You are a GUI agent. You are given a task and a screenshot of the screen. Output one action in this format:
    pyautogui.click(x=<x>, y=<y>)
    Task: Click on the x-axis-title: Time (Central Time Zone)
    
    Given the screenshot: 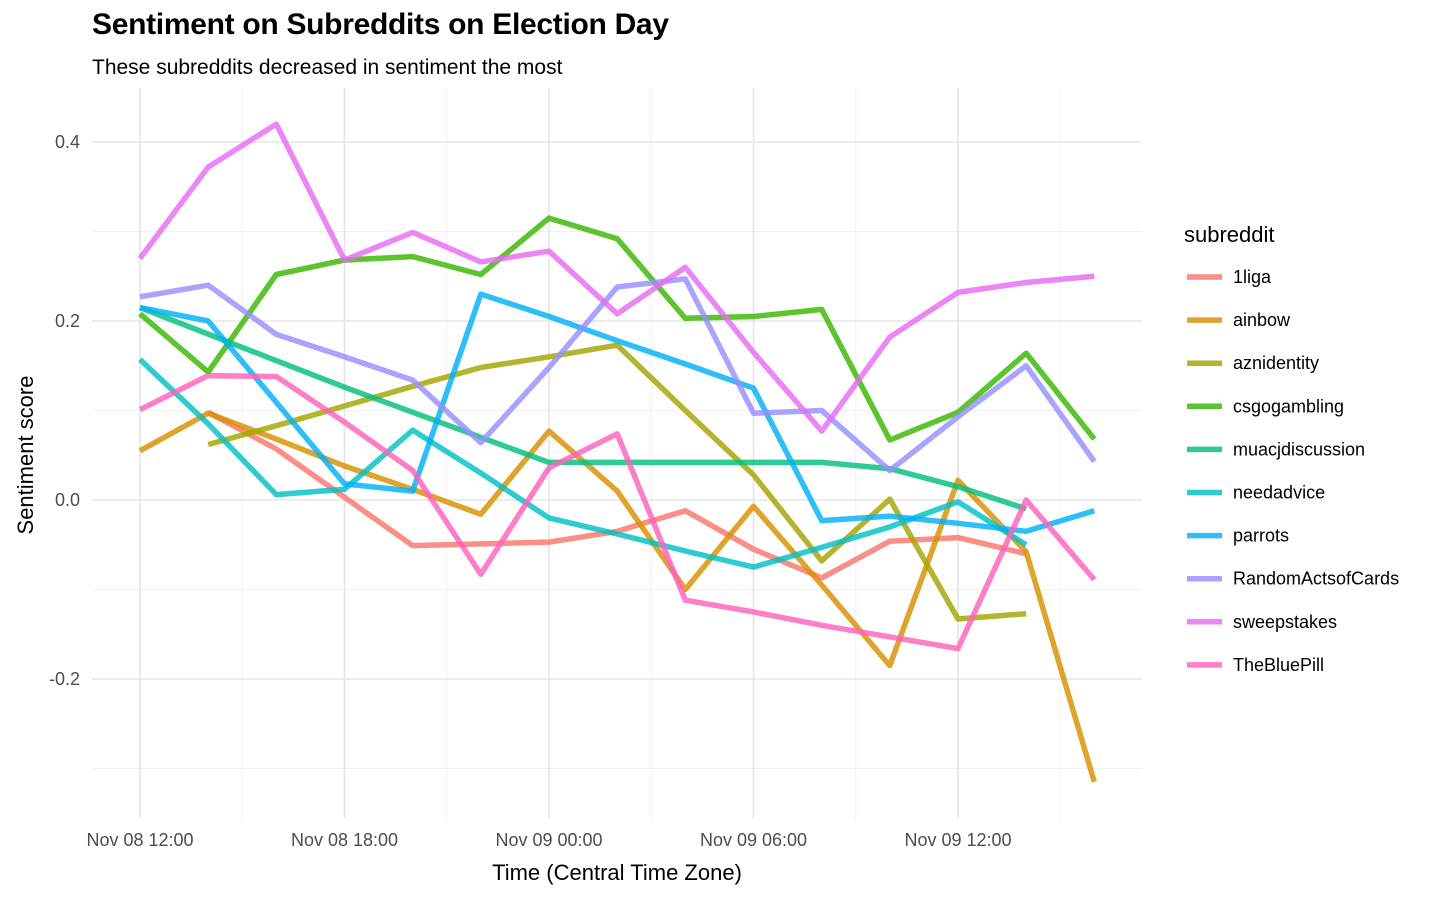 What is the action you would take?
    pyautogui.click(x=617, y=872)
    